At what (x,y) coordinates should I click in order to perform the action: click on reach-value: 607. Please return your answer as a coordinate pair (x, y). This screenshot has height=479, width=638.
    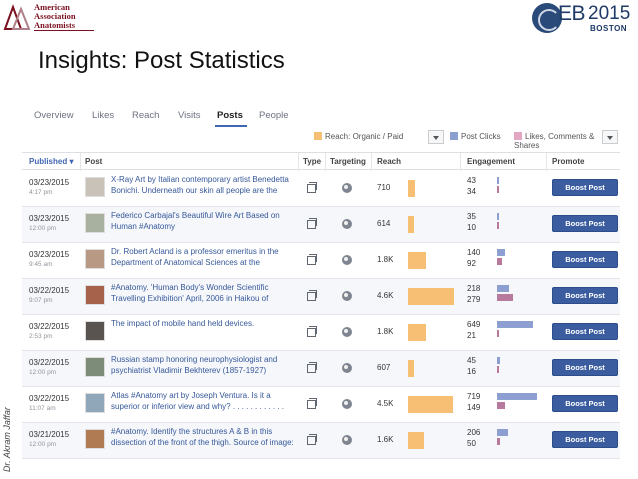
    Looking at the image, I should click on (384, 367).